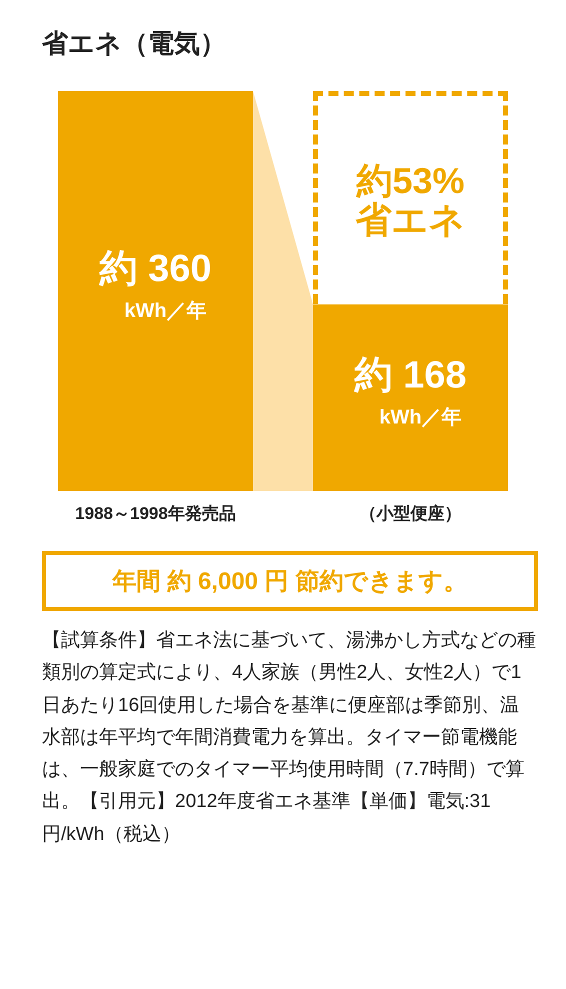 Image resolution: width=566 pixels, height=989 pixels. Describe the element at coordinates (155, 513) in the screenshot. I see `x-tick-label: 1988～1998年発売品` at that location.